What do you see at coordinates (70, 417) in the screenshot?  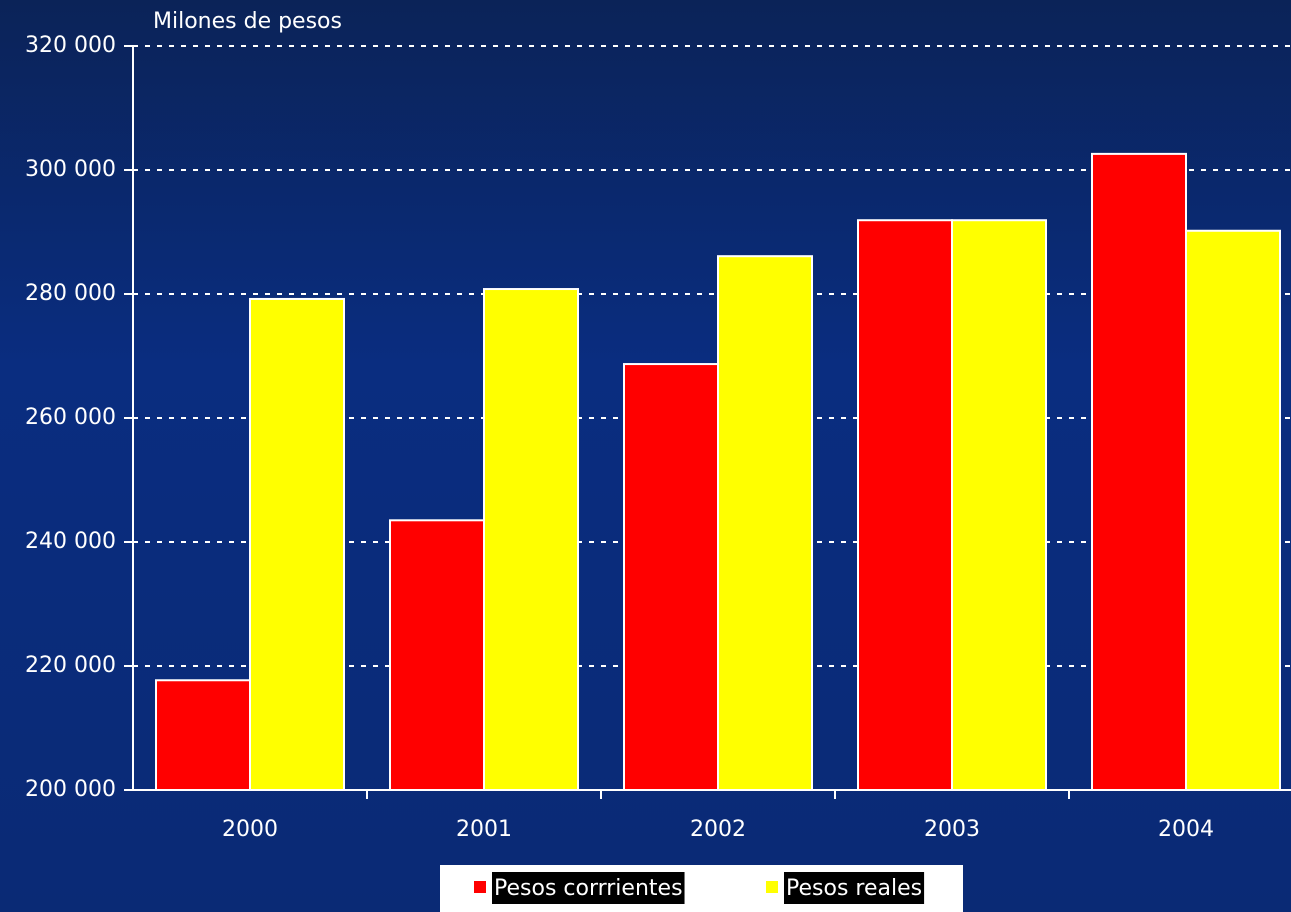 I see `y-tick-label: 260 000` at bounding box center [70, 417].